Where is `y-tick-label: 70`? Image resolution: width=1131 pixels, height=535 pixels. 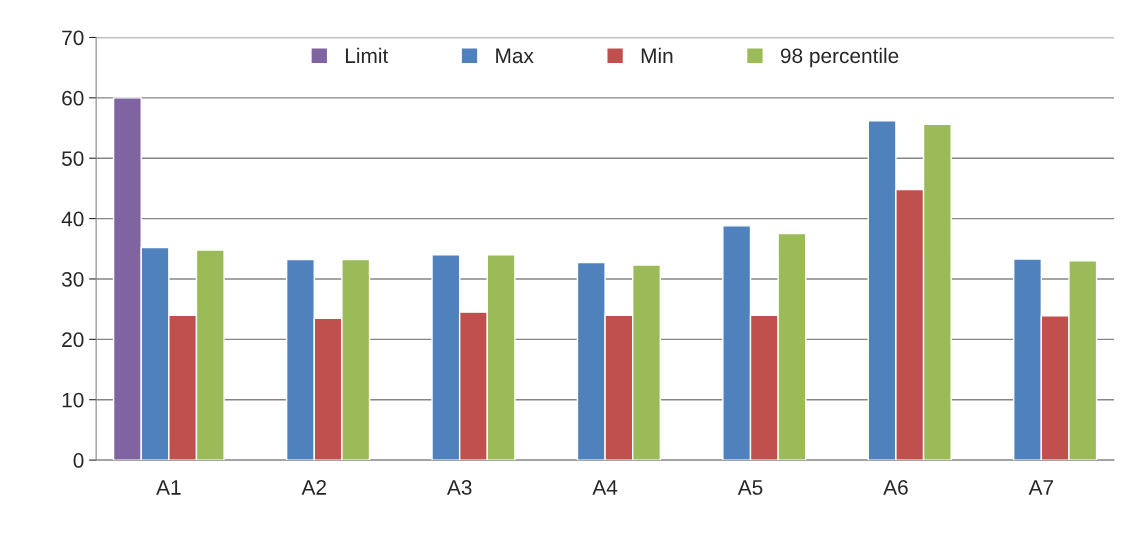 y-tick-label: 70 is located at coordinates (73, 38).